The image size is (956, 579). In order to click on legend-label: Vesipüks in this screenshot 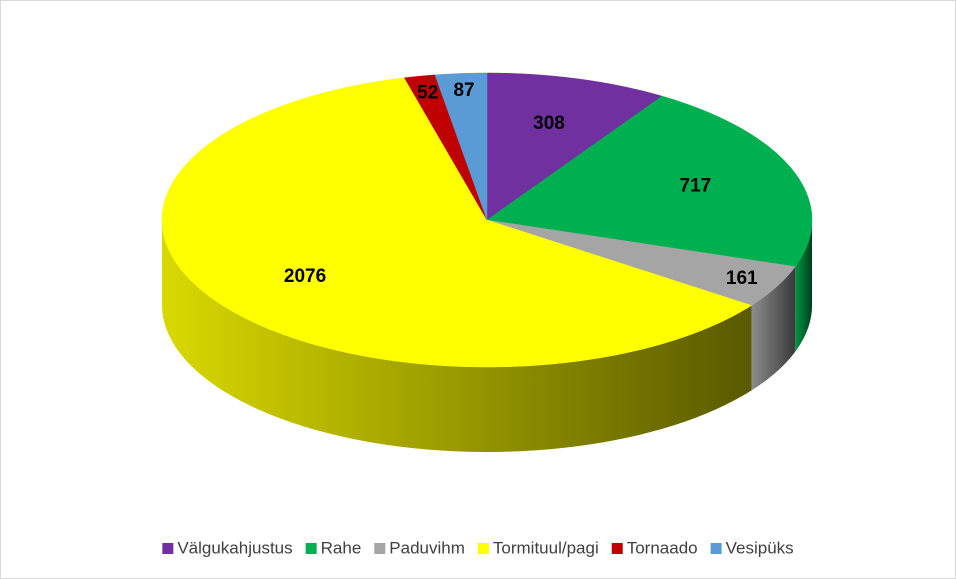, I will do `click(760, 547)`.